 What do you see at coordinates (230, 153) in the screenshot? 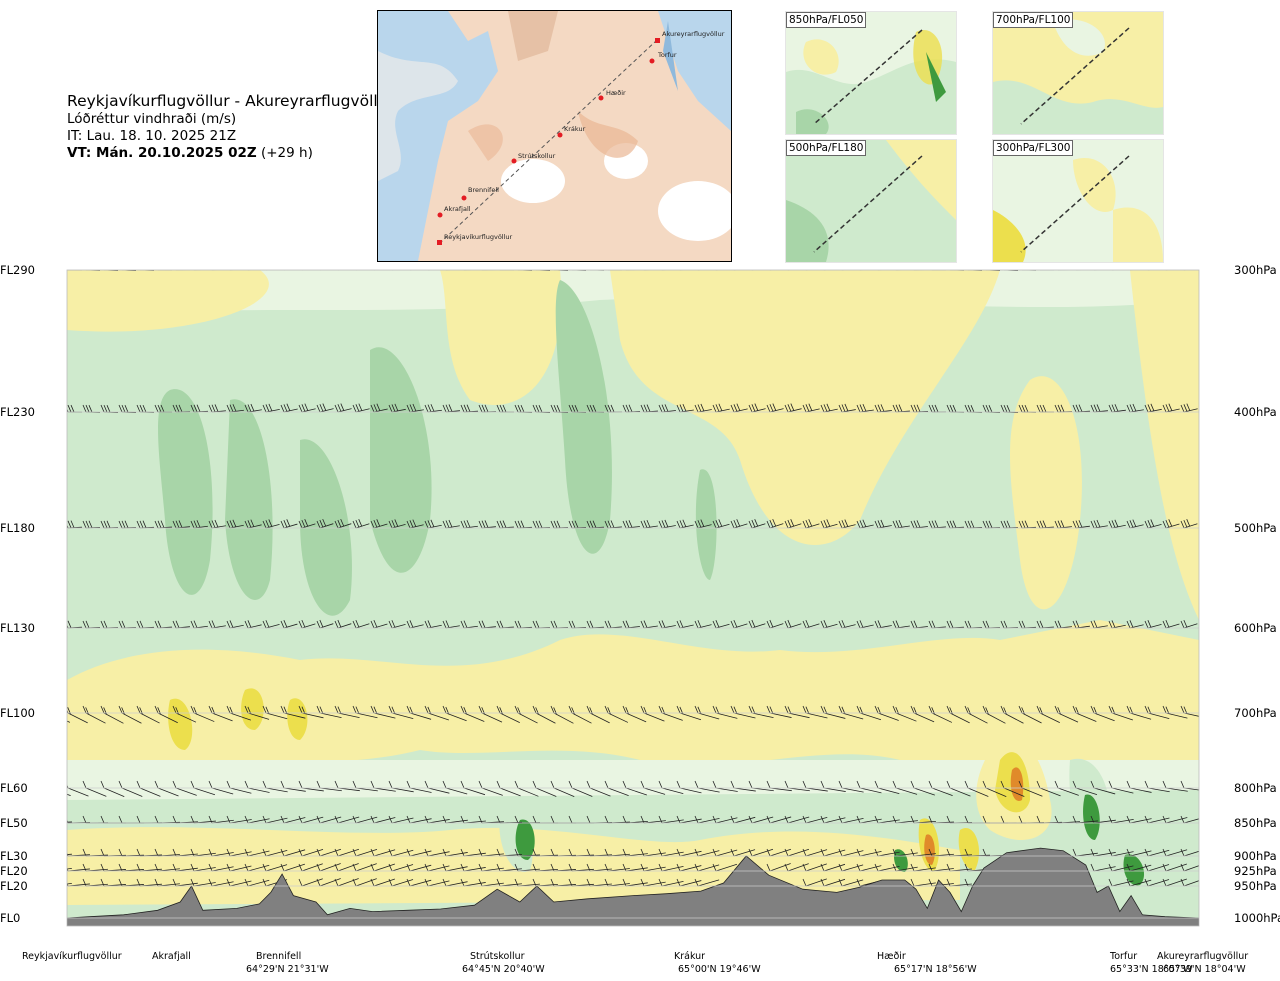
I see `valid-time: VT: Mán. 20.10.2025 02Z (+29 h)` at bounding box center [230, 153].